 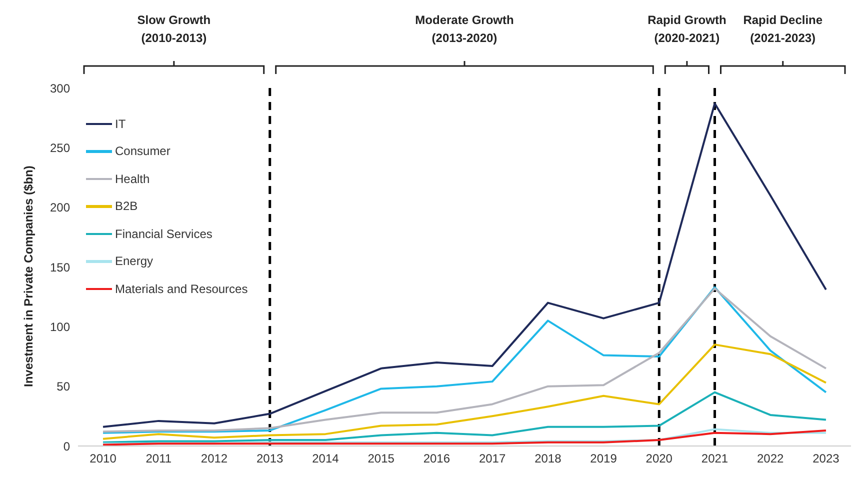 I want to click on y-tick-label: 100, so click(x=60, y=327).